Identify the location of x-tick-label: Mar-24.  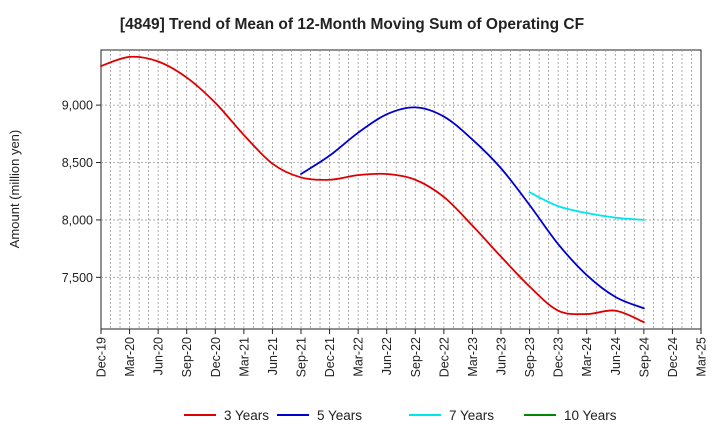
(587, 357).